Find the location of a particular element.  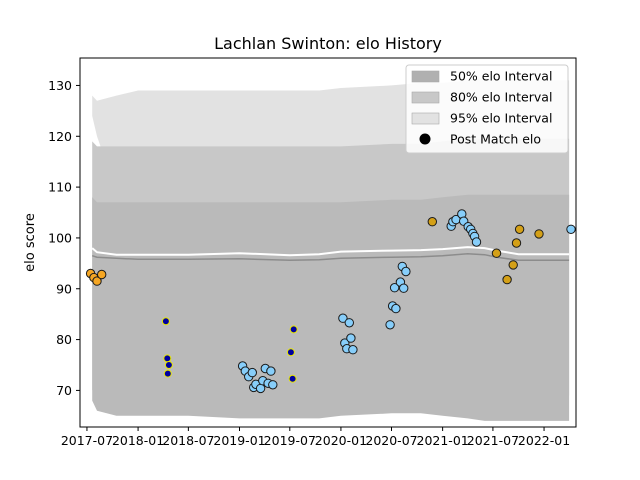

mean-line is located at coordinates (330, 257).